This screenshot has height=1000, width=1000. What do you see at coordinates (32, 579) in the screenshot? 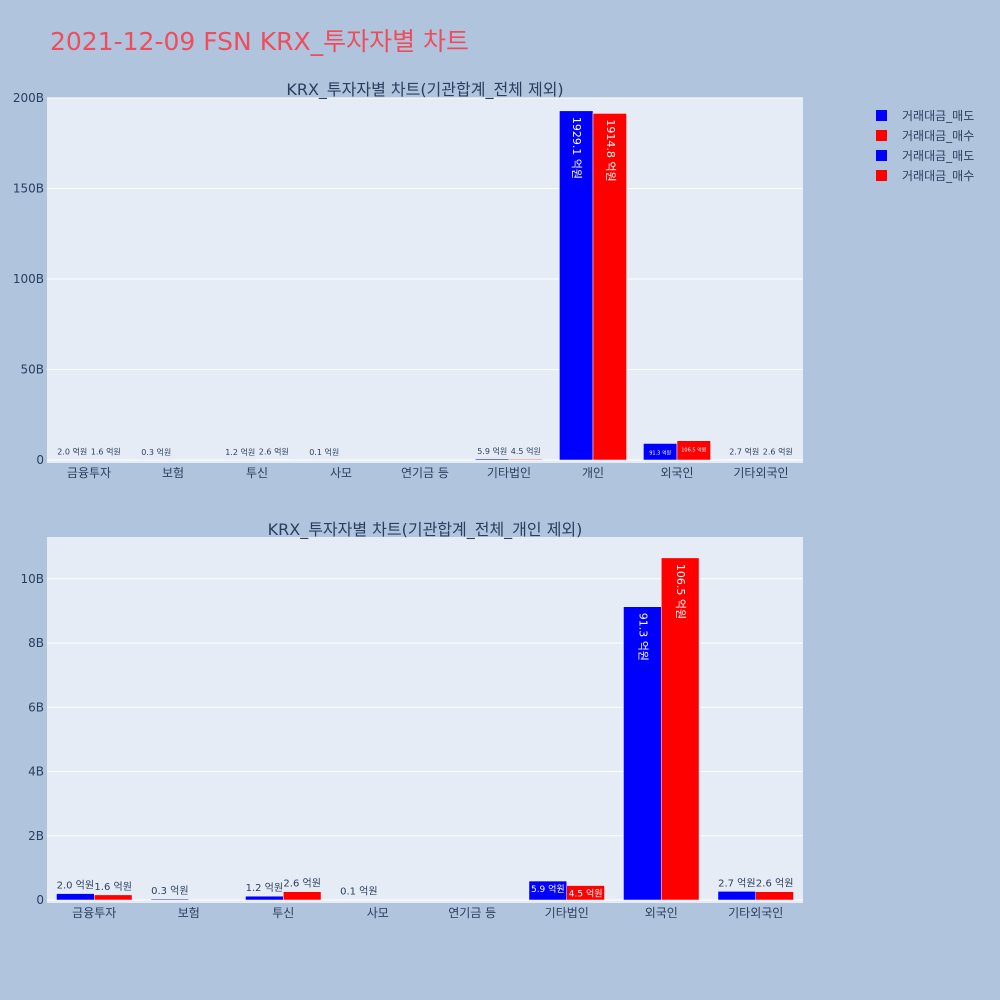
I see `y-tick-label: 10B` at bounding box center [32, 579].